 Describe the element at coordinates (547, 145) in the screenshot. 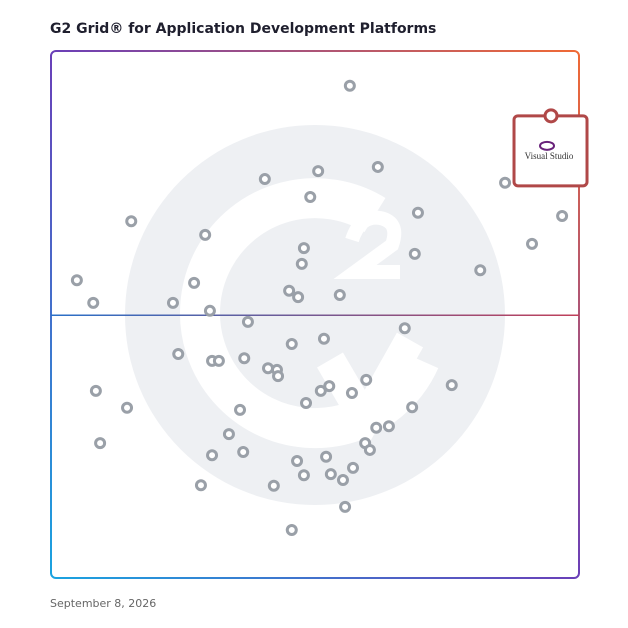

I see `logo-icon` at that location.